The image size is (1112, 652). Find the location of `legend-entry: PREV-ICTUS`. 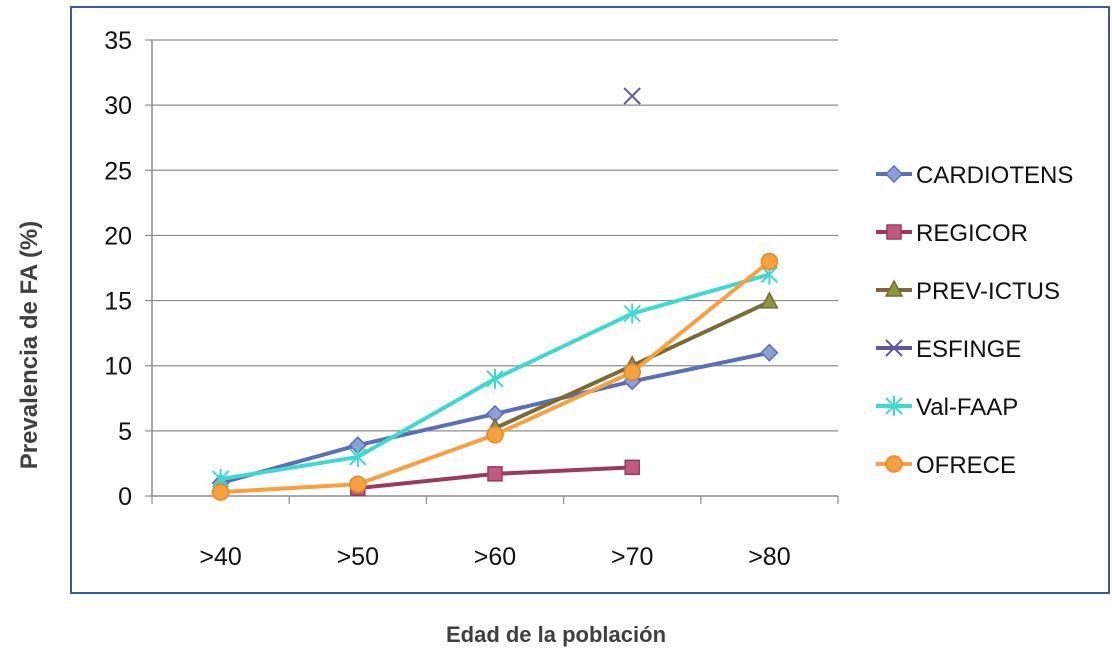

legend-entry: PREV-ICTUS is located at coordinates (968, 291).